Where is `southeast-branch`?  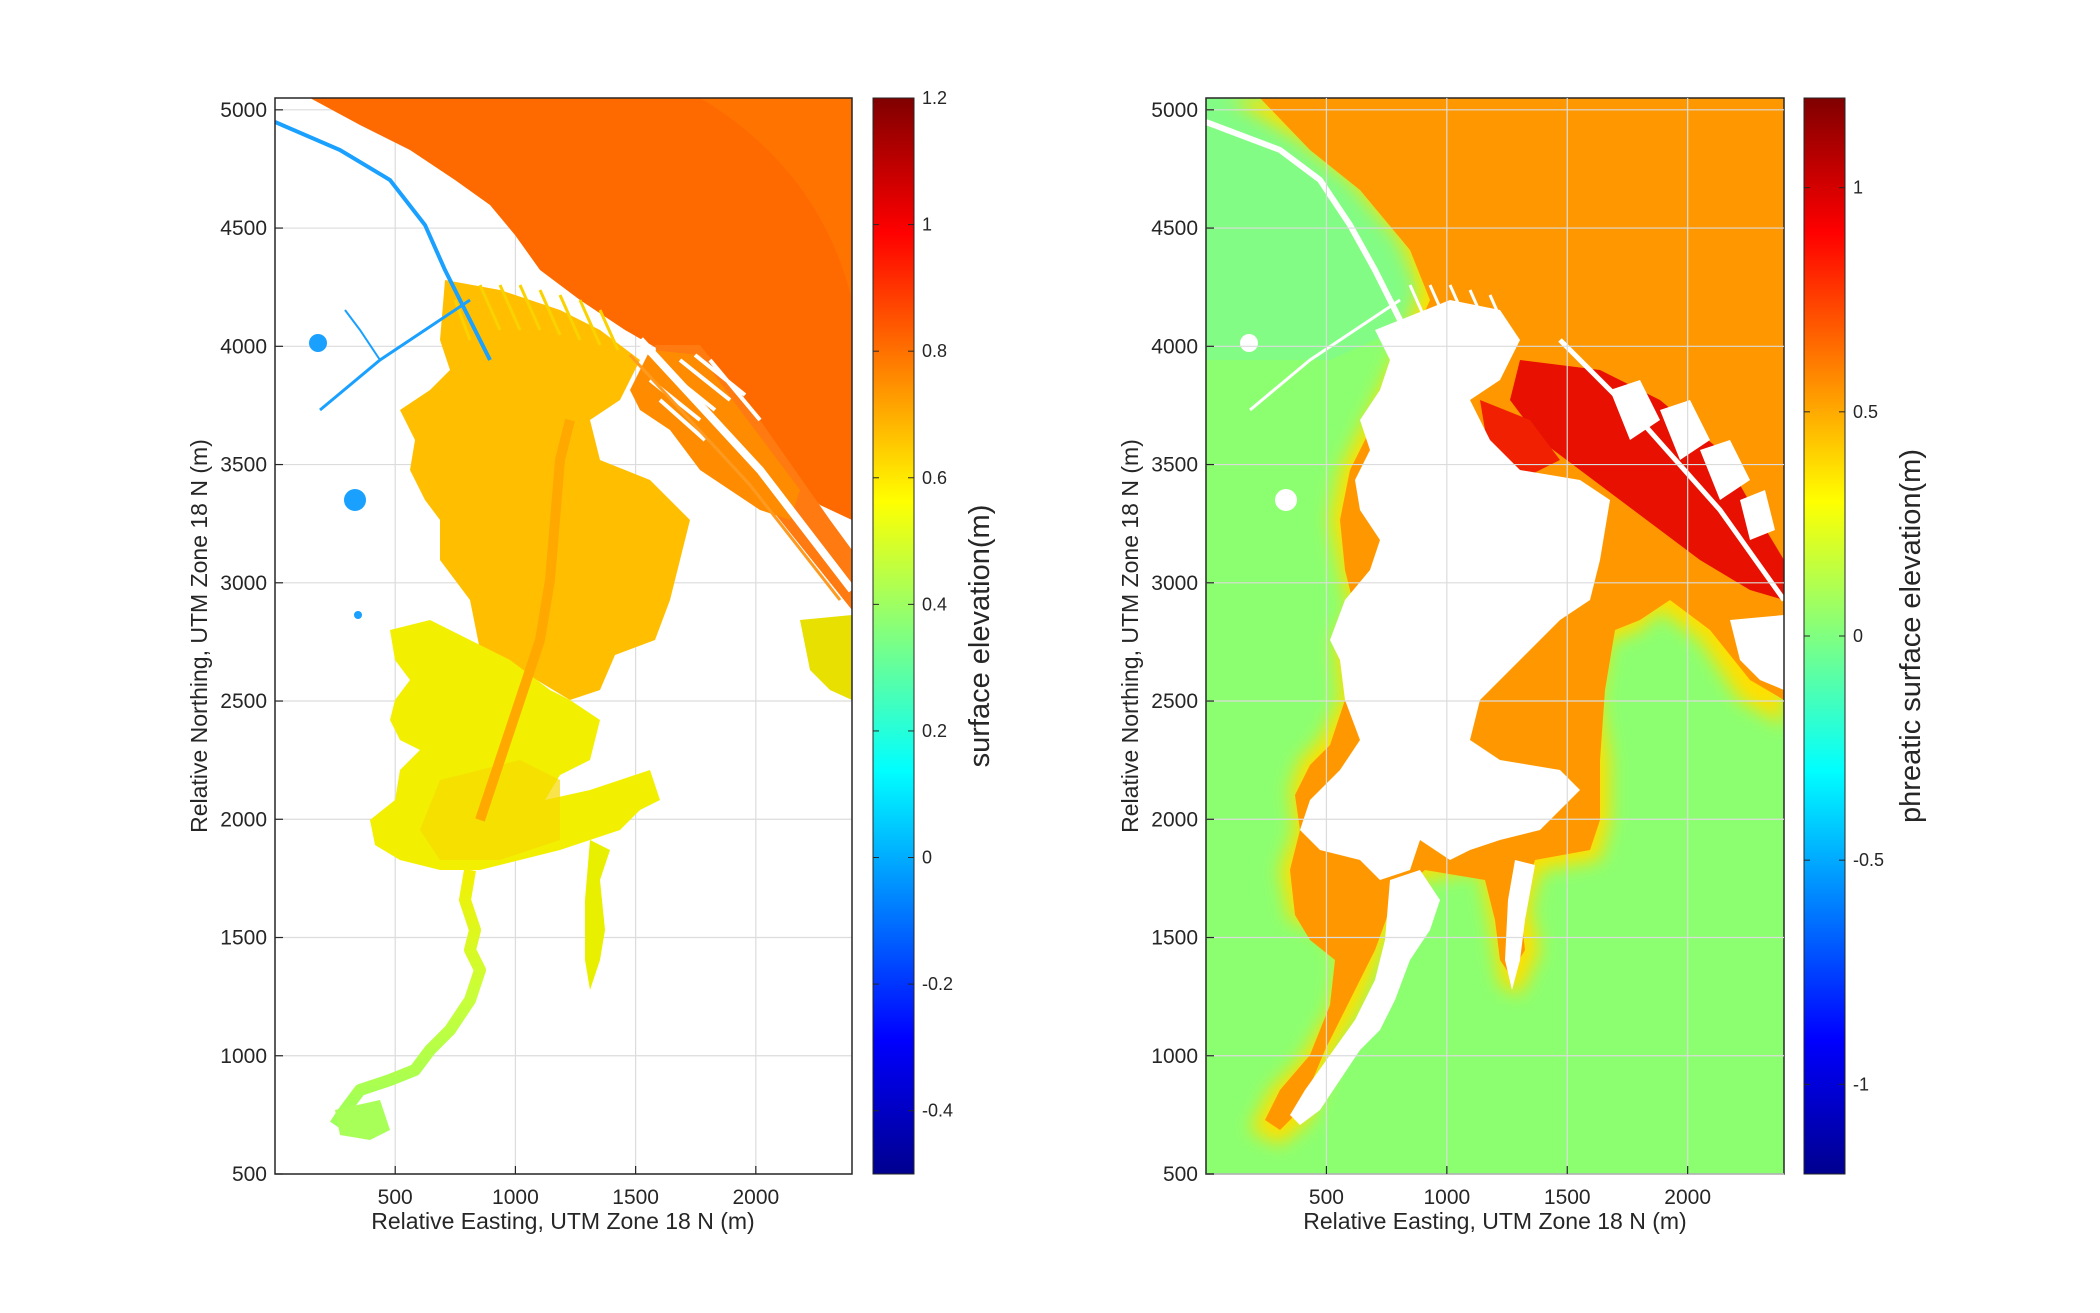
southeast-branch is located at coordinates (597, 915).